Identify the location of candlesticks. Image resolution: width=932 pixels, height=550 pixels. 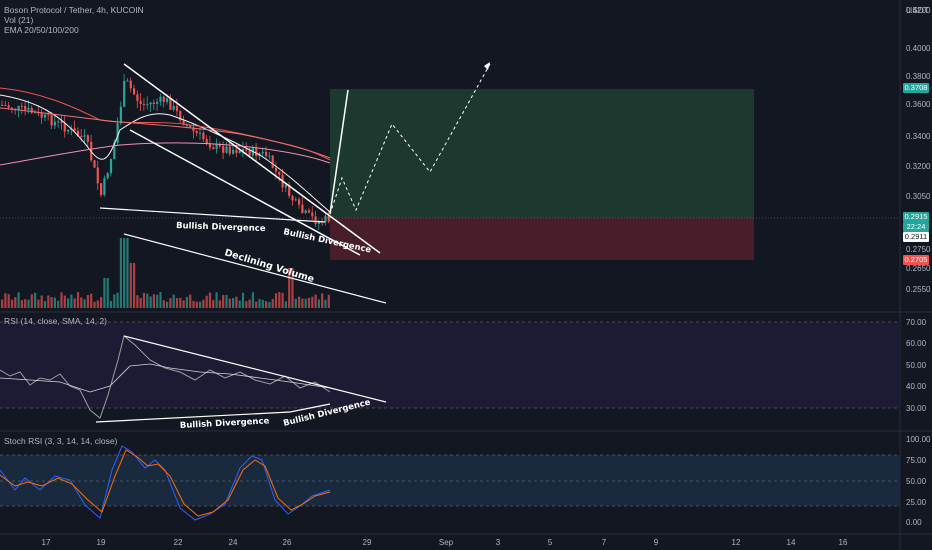
(165, 152).